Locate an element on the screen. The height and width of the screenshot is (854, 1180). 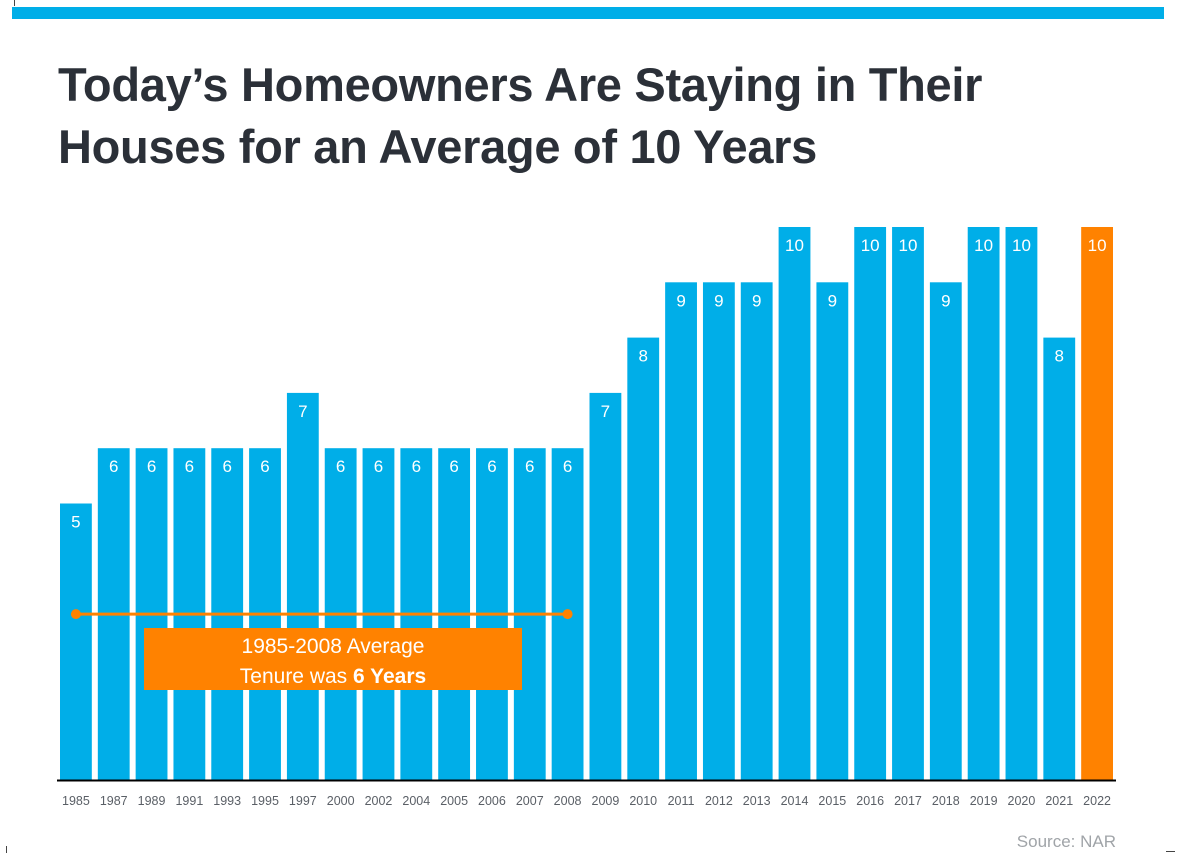
data-label-2022: 10 is located at coordinates (1097, 245).